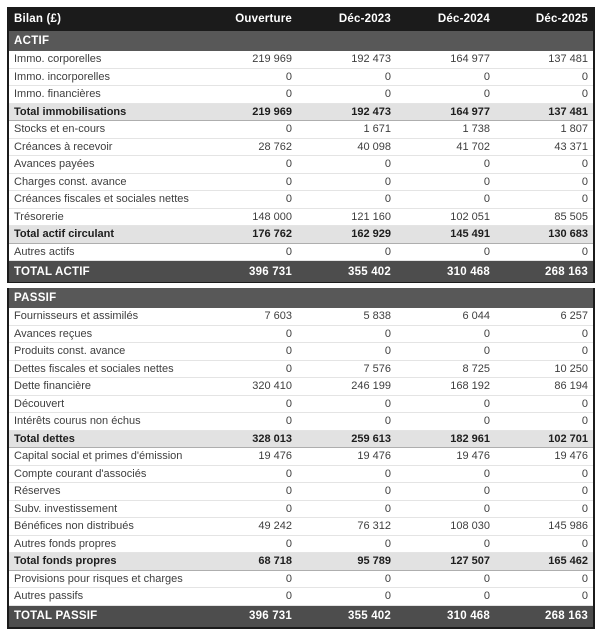  I want to click on column-header-dec-2024: Déc-2024, so click(445, 19).